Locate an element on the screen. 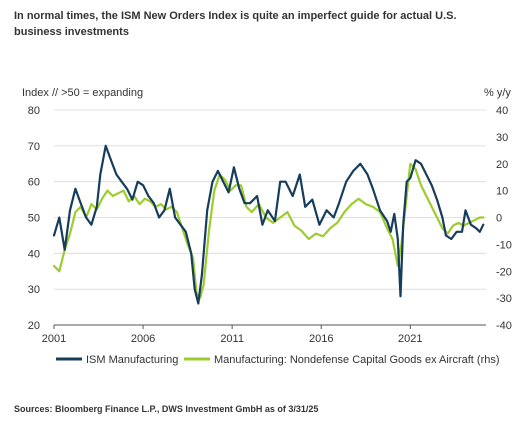 This screenshot has width=514, height=428. y-tick-label-left: 60 is located at coordinates (34, 183).